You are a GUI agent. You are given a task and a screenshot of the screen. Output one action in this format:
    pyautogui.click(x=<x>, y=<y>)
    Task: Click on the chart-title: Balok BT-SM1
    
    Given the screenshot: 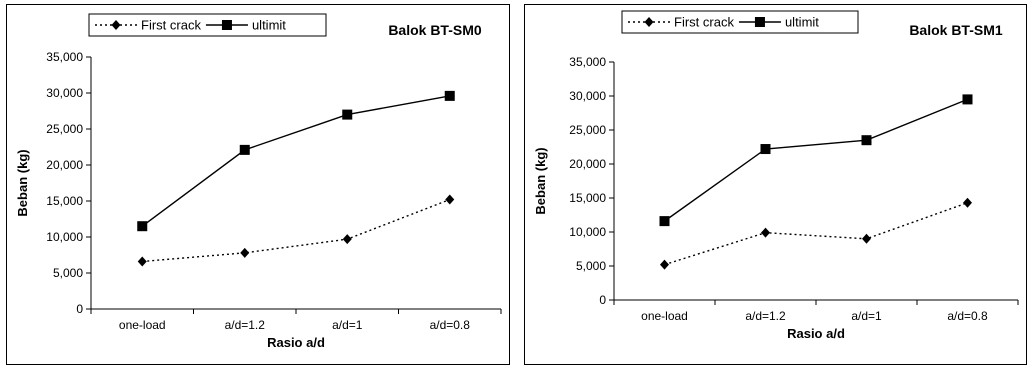 What is the action you would take?
    pyautogui.click(x=956, y=30)
    